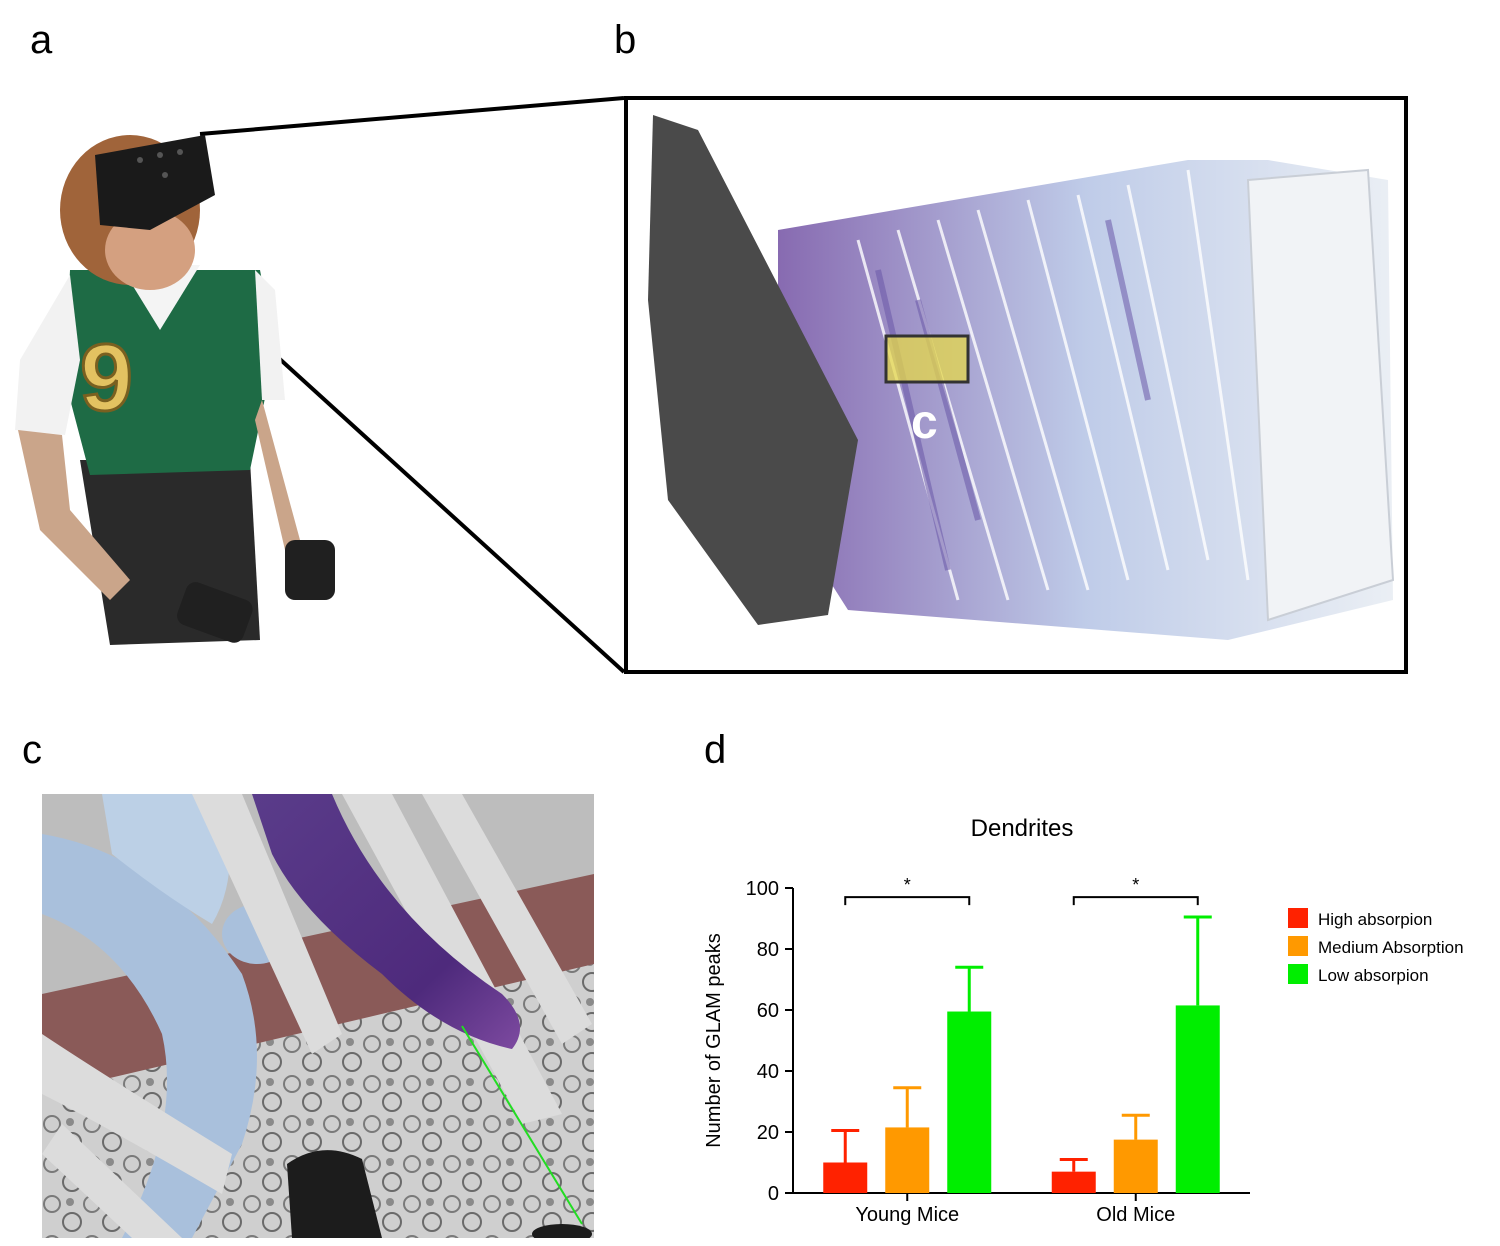 The width and height of the screenshot is (1500, 1246). What do you see at coordinates (1022, 828) in the screenshot?
I see `chart-title: Dendrites` at bounding box center [1022, 828].